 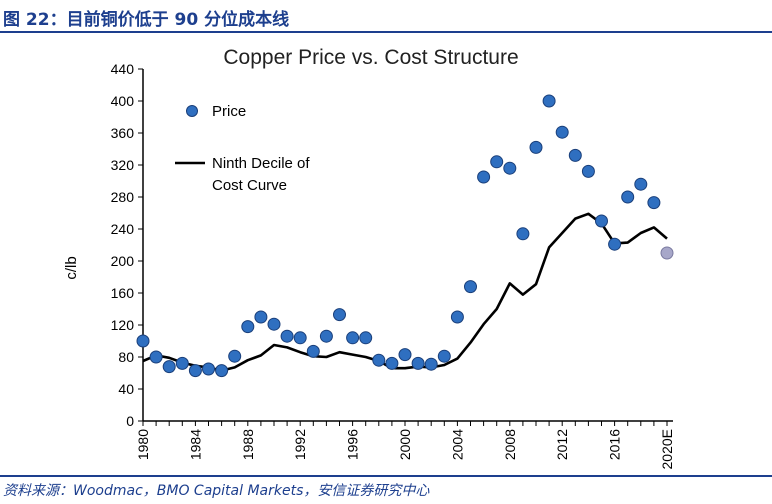 What do you see at coordinates (229, 111) in the screenshot?
I see `legend-price-label: Price` at bounding box center [229, 111].